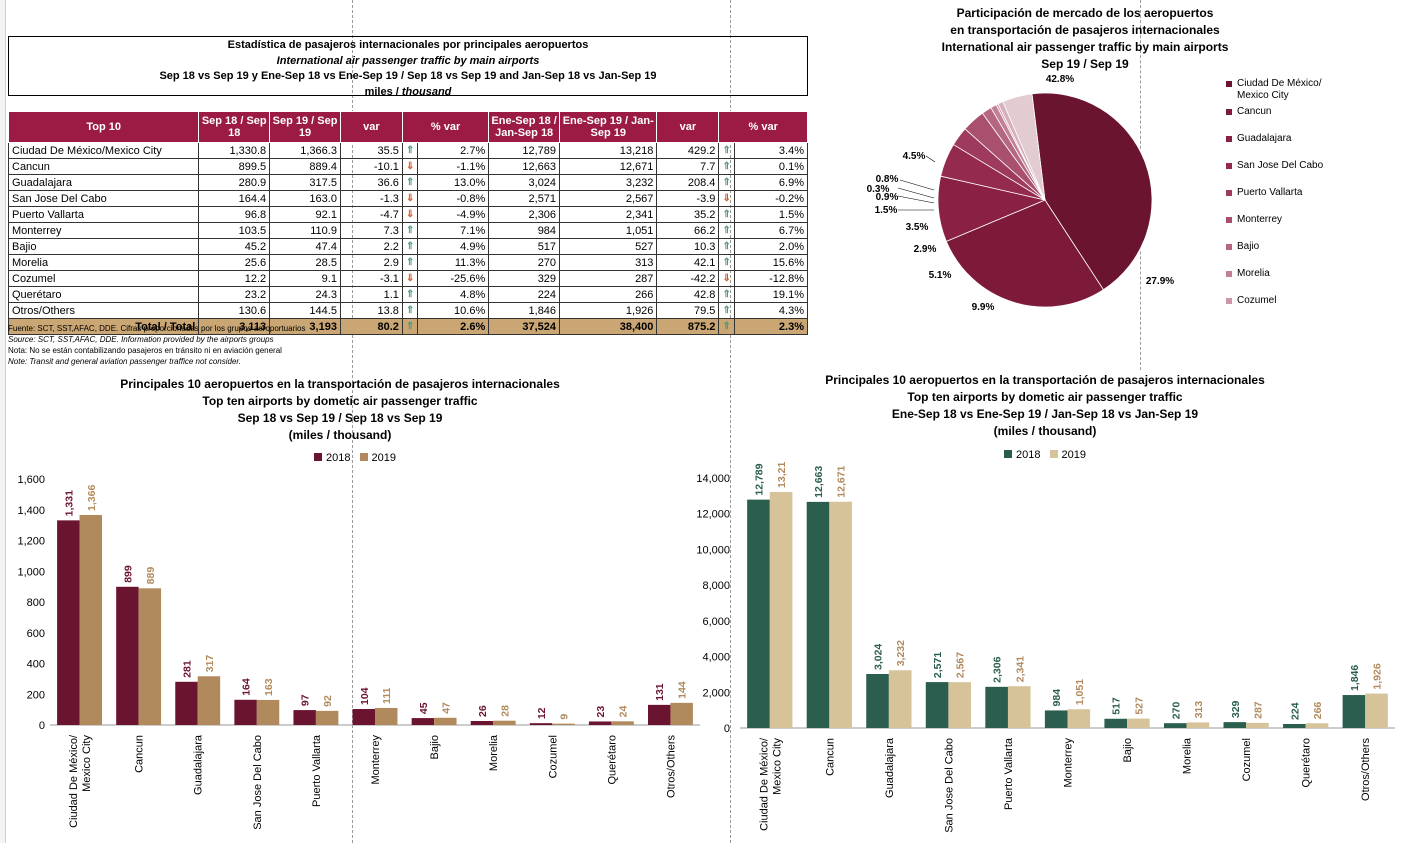 The width and height of the screenshot is (1408, 843). I want to click on cell-pvar2: 2.3%, so click(771, 326).